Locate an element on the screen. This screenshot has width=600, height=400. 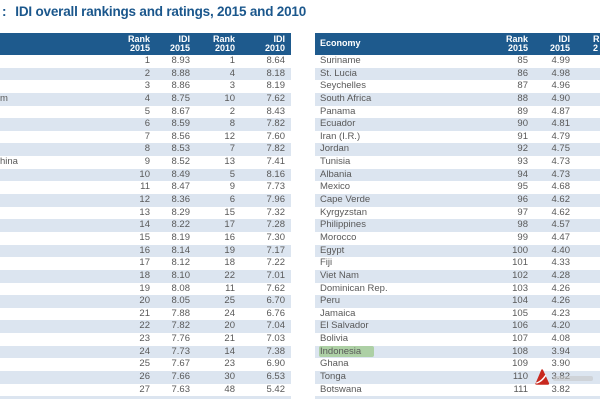
economy-cell: El Salvador is located at coordinates (344, 326).